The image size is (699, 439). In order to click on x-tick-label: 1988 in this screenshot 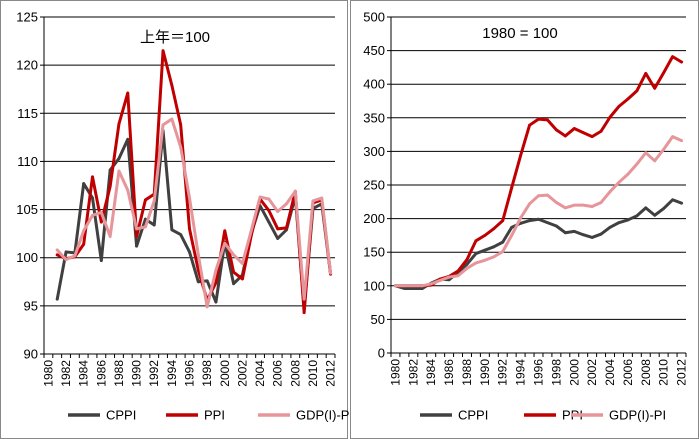, I will do `click(119, 373)`.